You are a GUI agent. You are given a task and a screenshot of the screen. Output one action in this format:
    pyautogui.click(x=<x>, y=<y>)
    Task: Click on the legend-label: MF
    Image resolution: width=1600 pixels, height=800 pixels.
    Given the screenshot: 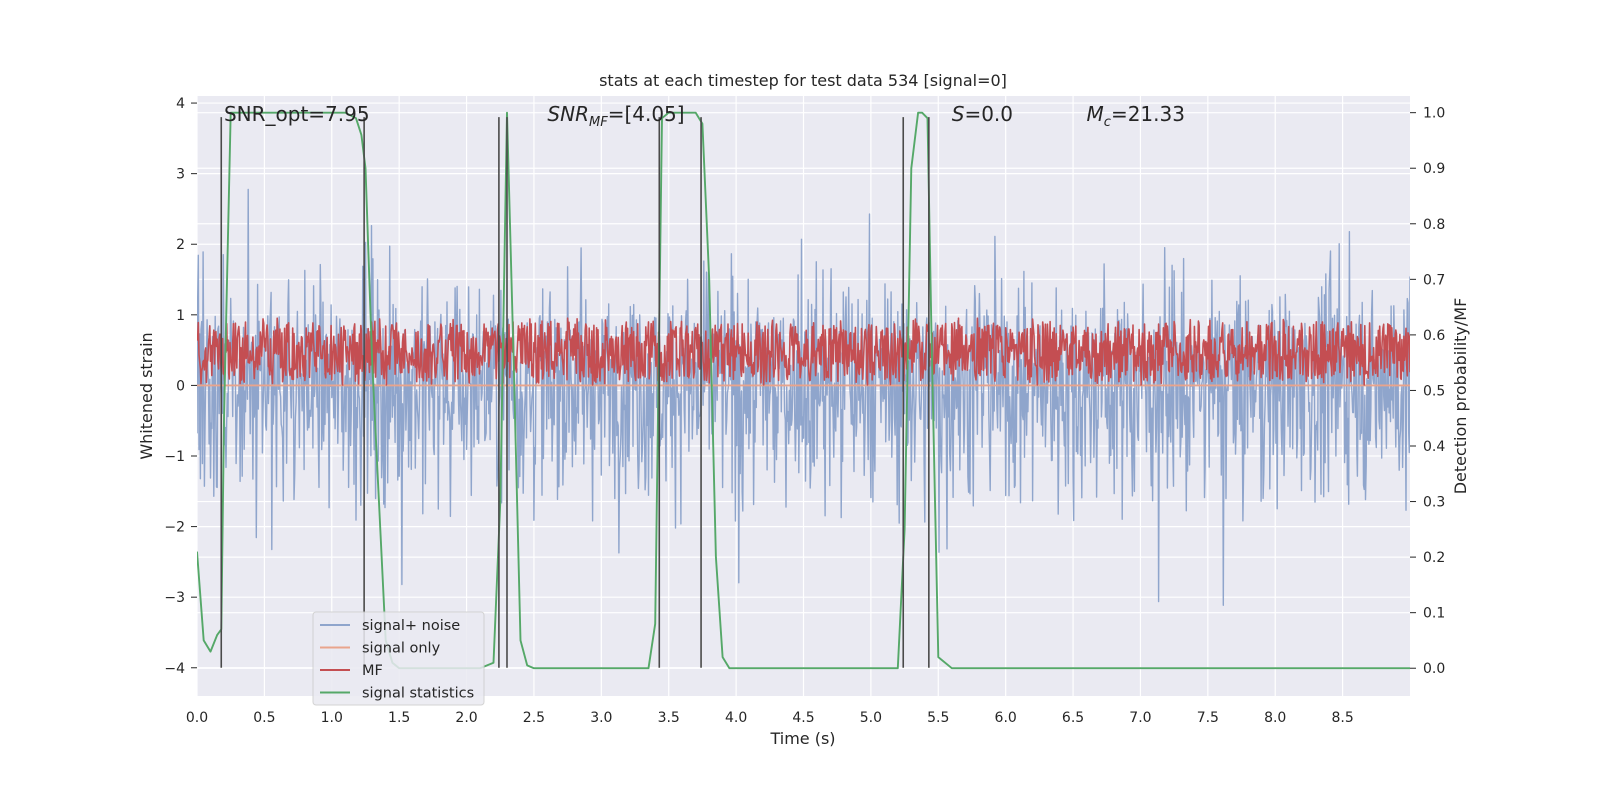 What is the action you would take?
    pyautogui.click(x=372, y=671)
    